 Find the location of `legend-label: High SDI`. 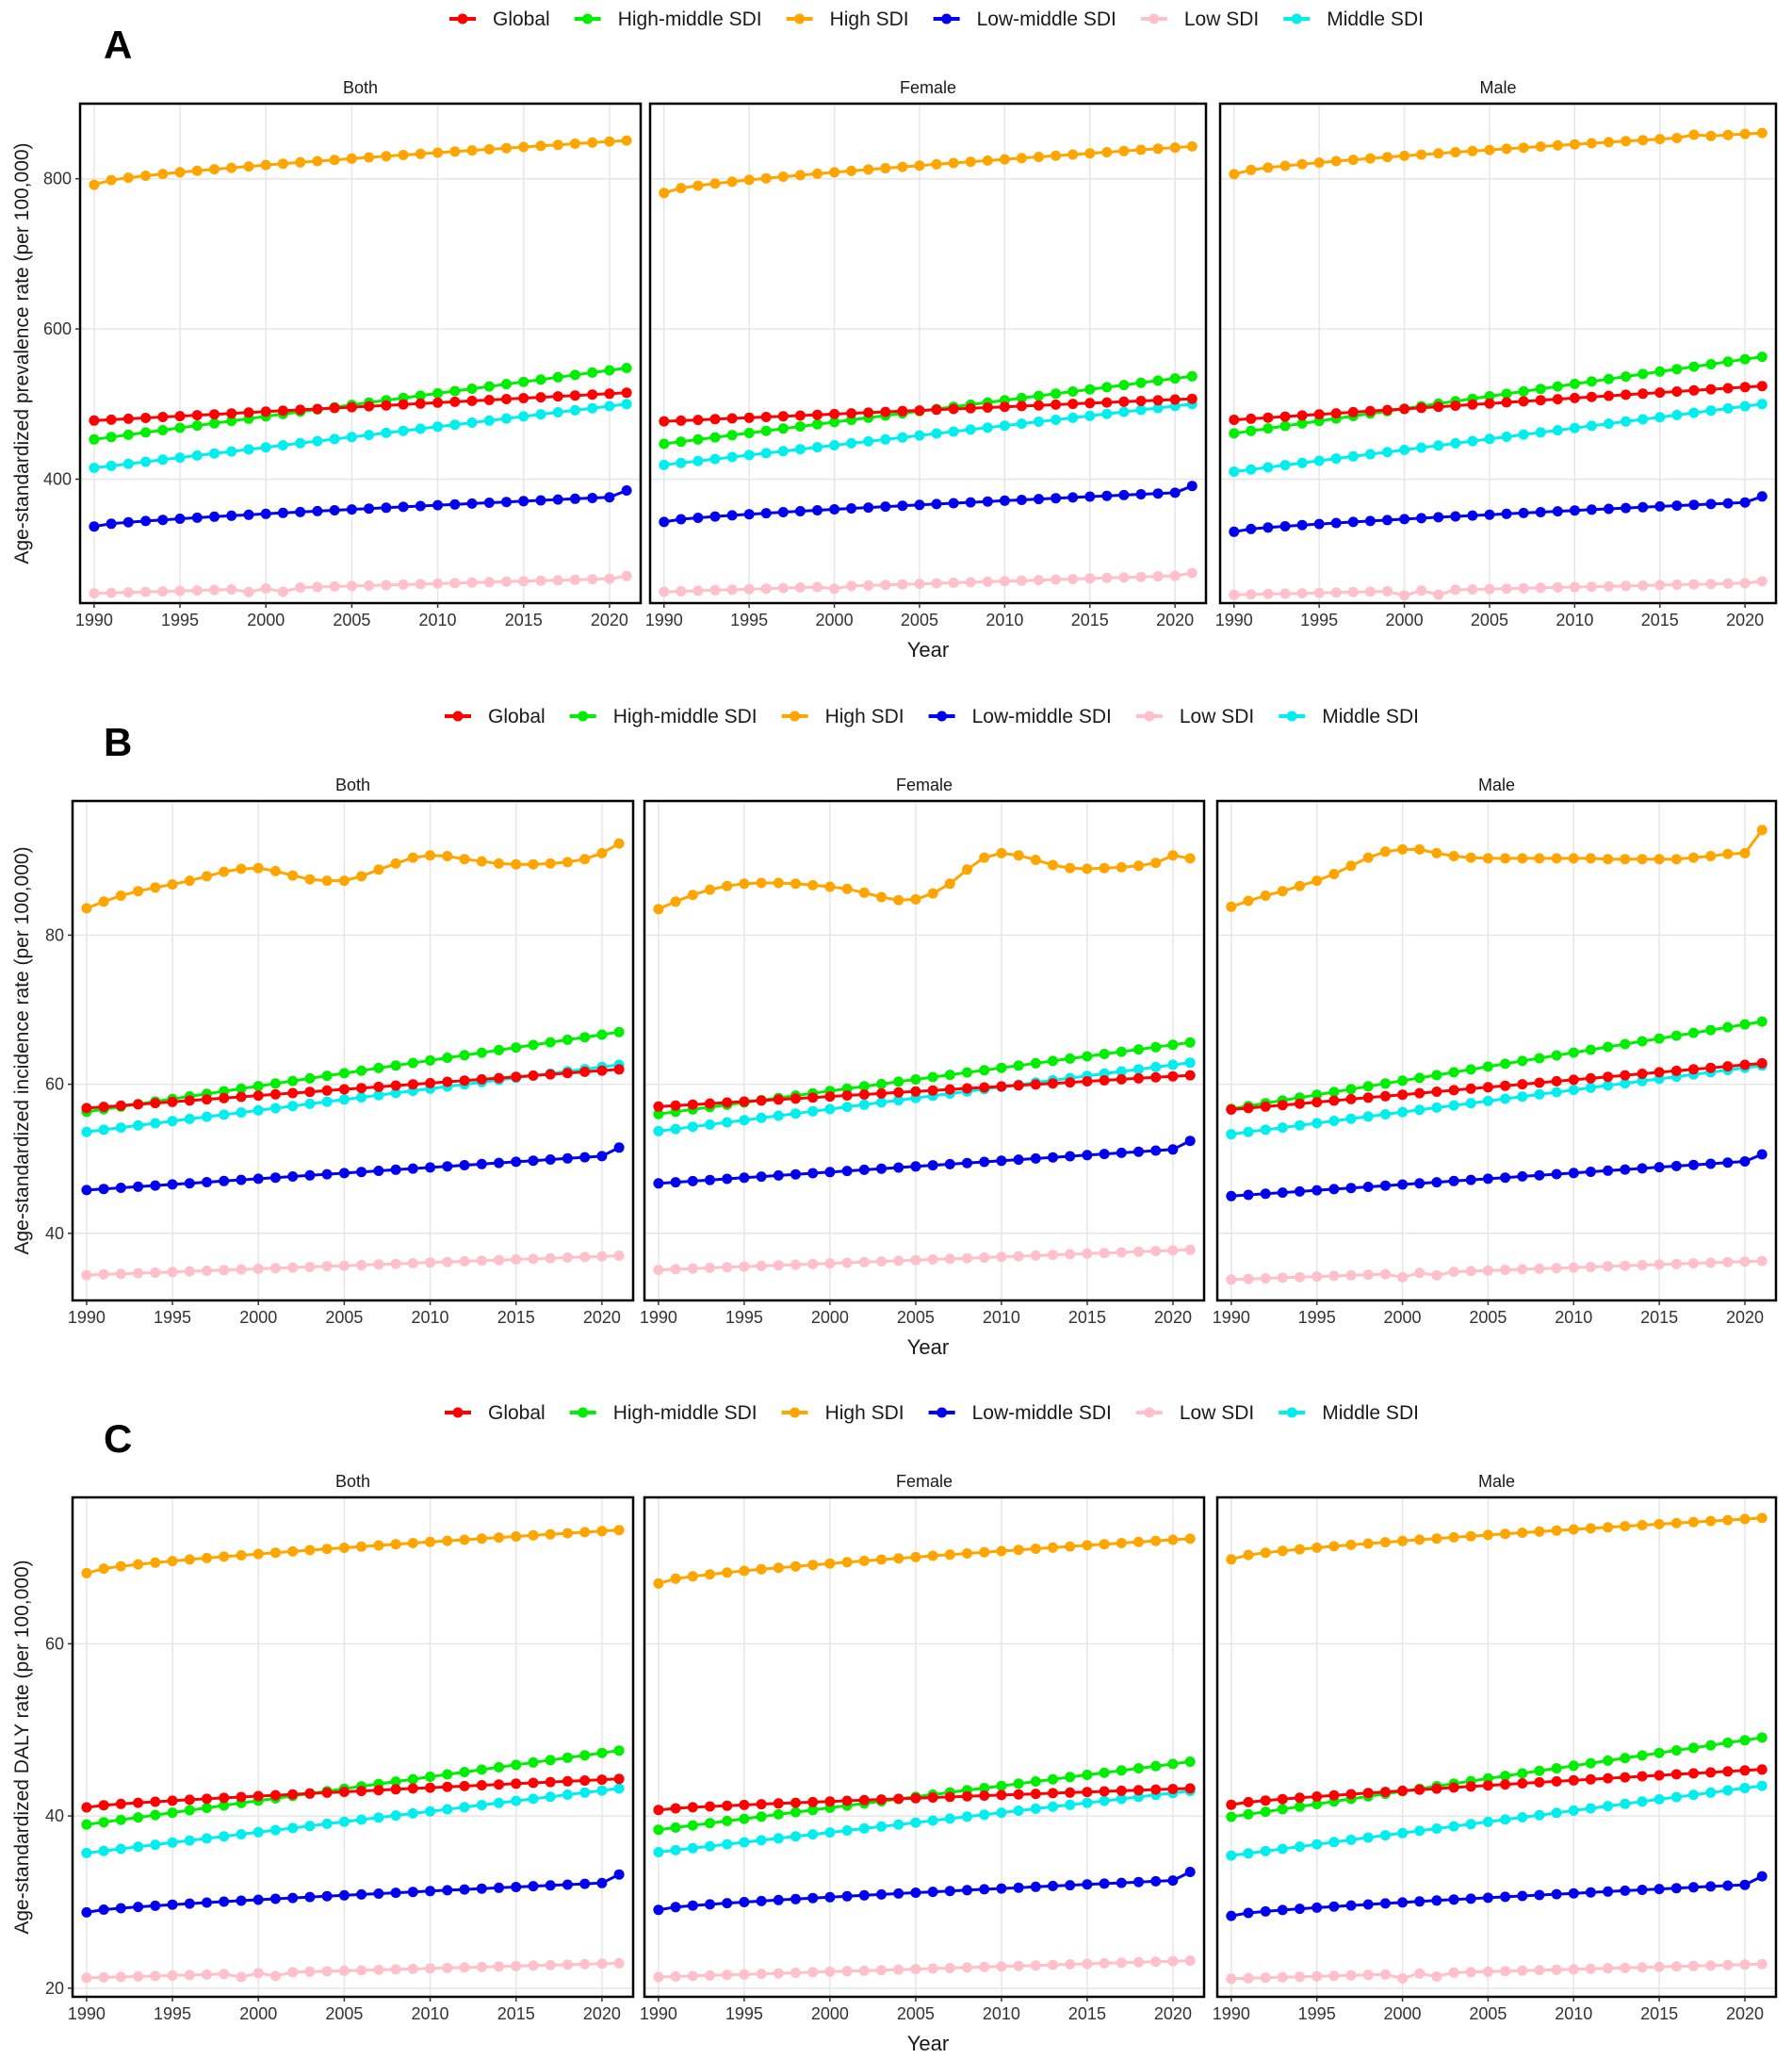

legend-label: High SDI is located at coordinates (864, 717).